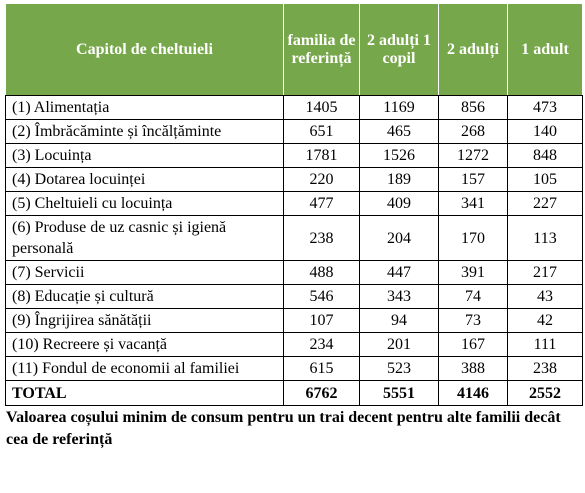 This screenshot has height=493, width=585. I want to click on cell-value: 157, so click(473, 179).